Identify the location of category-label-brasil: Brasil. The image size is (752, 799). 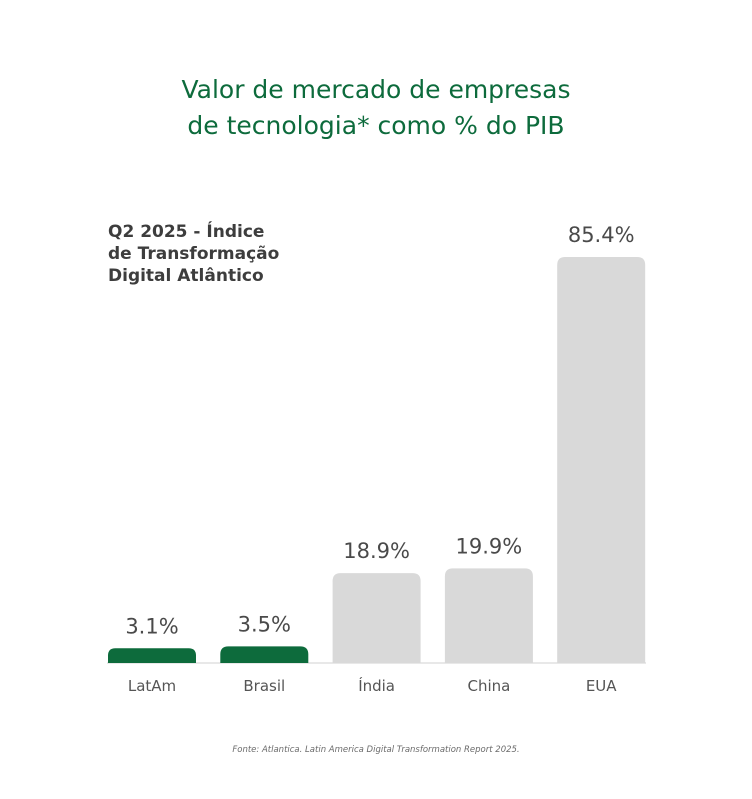
(264, 686).